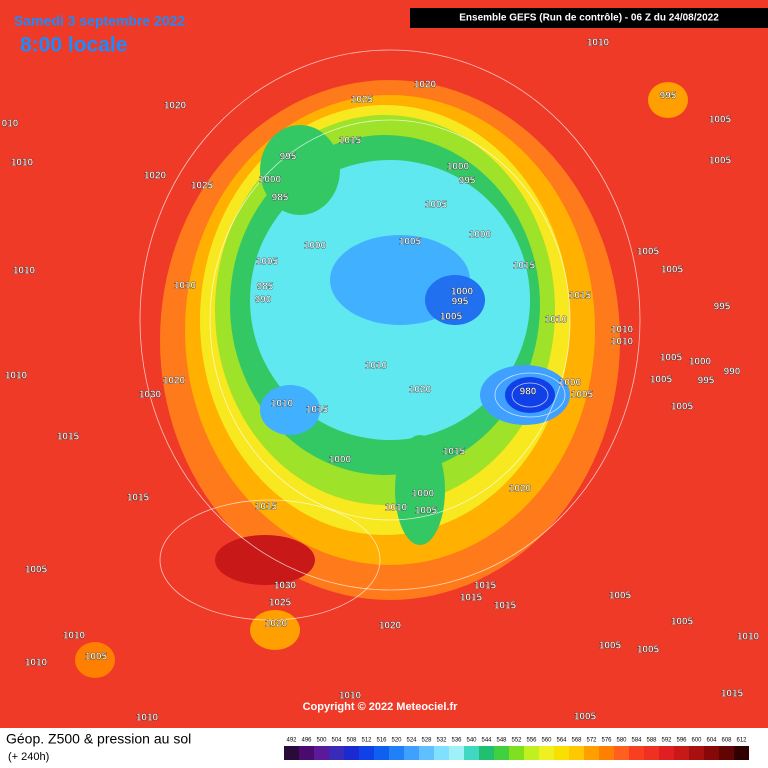 The width and height of the screenshot is (768, 768). I want to click on pressure-label: 980, so click(528, 392).